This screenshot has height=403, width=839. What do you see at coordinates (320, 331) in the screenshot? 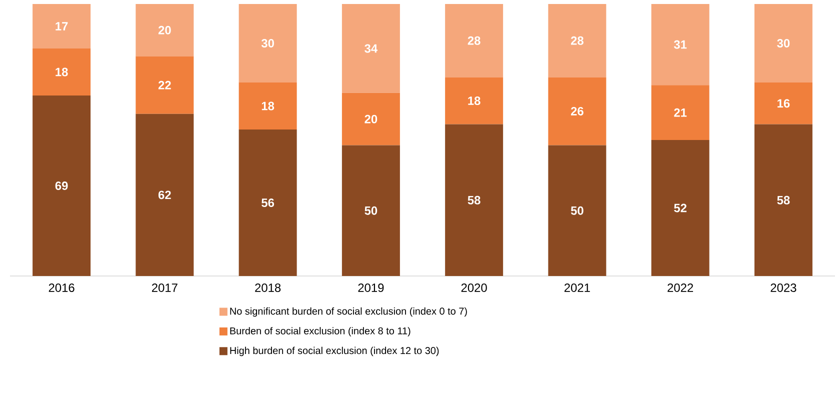
I see `legend-label: Burden of social exclusion (index 8 to 11)` at bounding box center [320, 331].